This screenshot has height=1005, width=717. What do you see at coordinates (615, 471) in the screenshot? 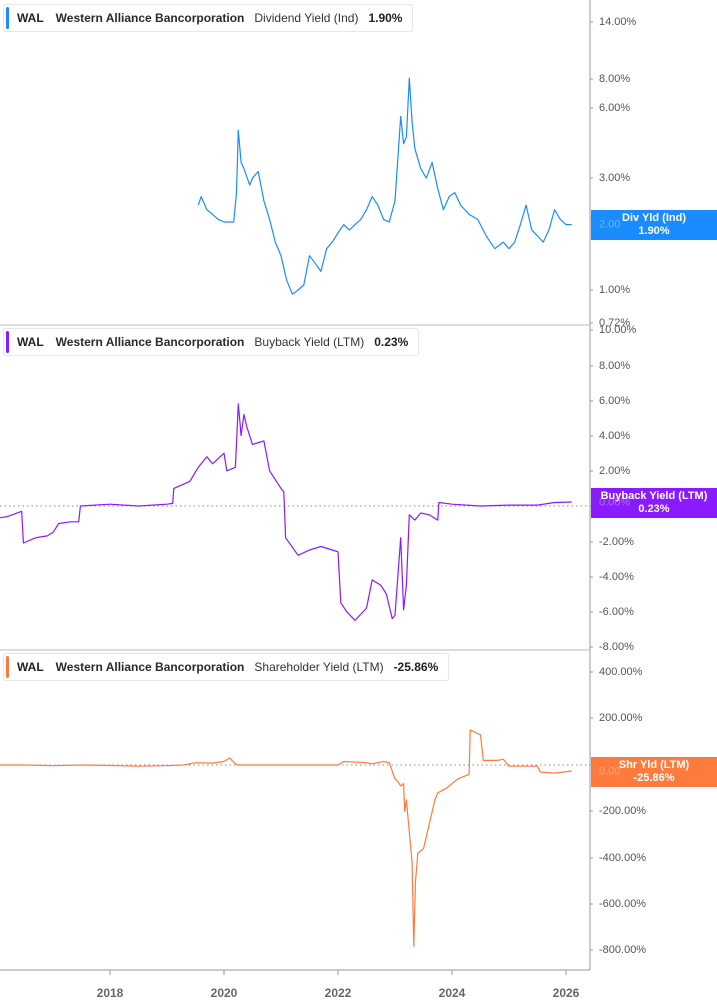
I see `y-tick-label: 2.00%` at bounding box center [615, 471].